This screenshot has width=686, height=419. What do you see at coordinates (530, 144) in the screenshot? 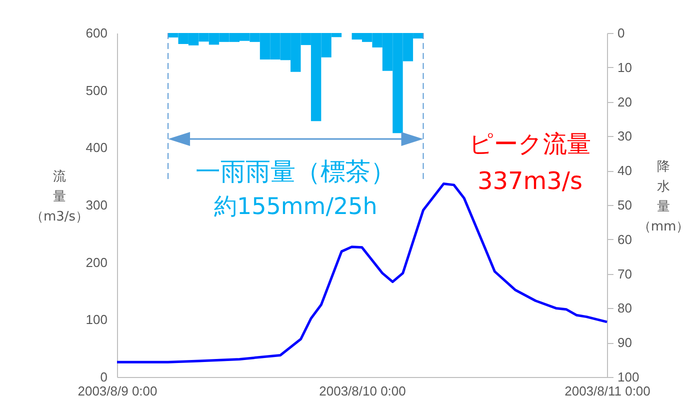
I see `annotation: ピーク流量` at bounding box center [530, 144].